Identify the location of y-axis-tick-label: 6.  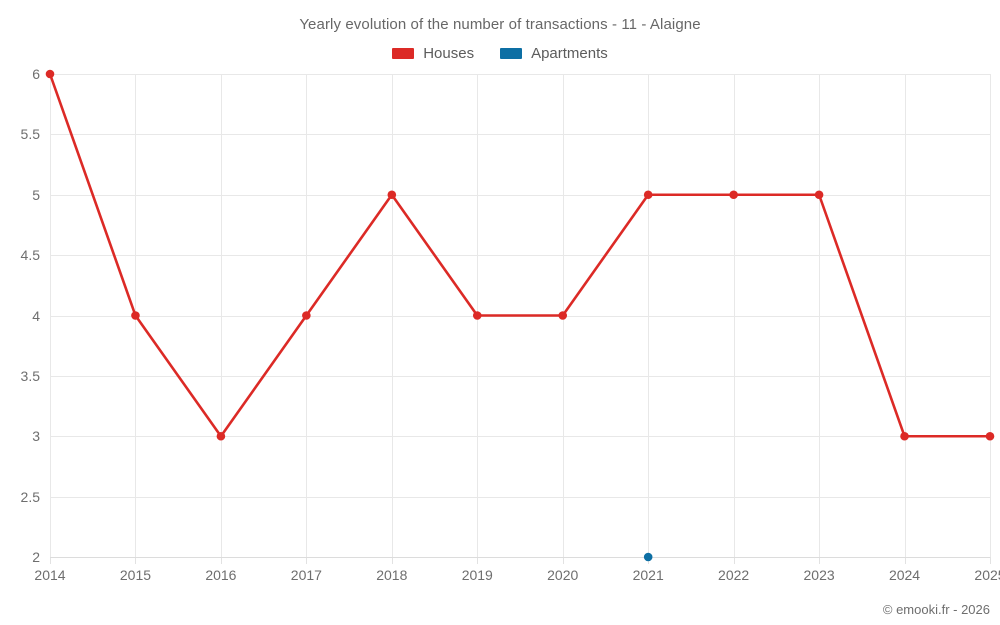
(36, 74).